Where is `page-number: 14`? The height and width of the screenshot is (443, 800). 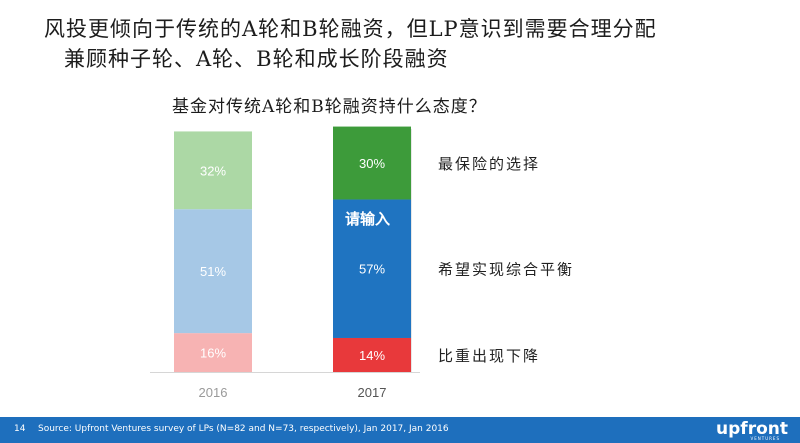 page-number: 14 is located at coordinates (20, 429).